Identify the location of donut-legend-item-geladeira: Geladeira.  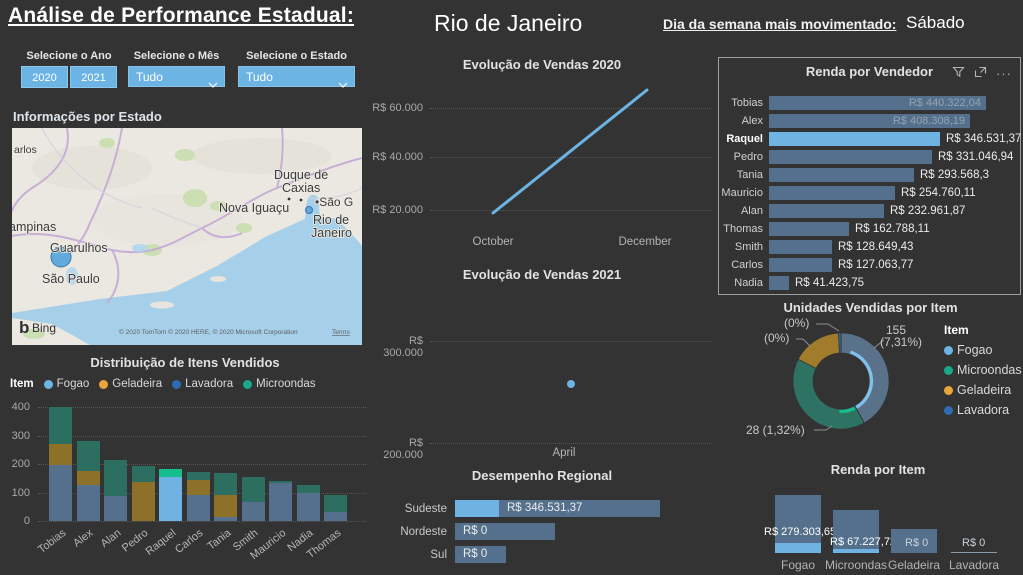
(977, 390).